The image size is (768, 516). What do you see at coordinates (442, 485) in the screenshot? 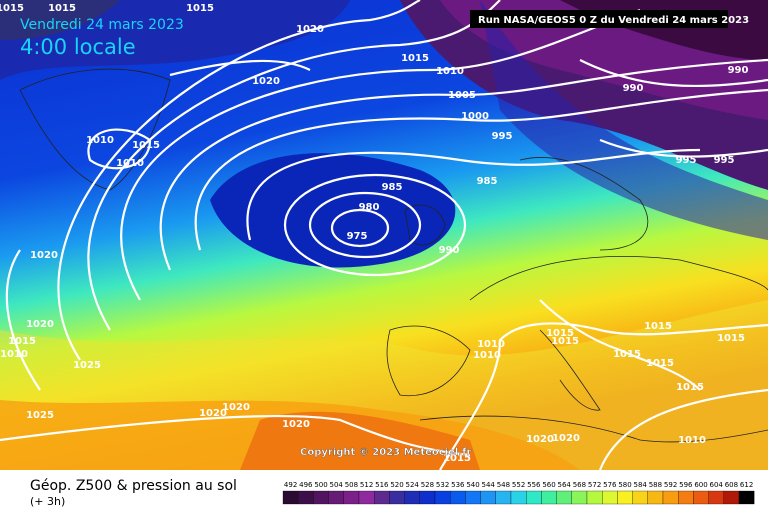
I see `scale-label: 532` at bounding box center [442, 485].